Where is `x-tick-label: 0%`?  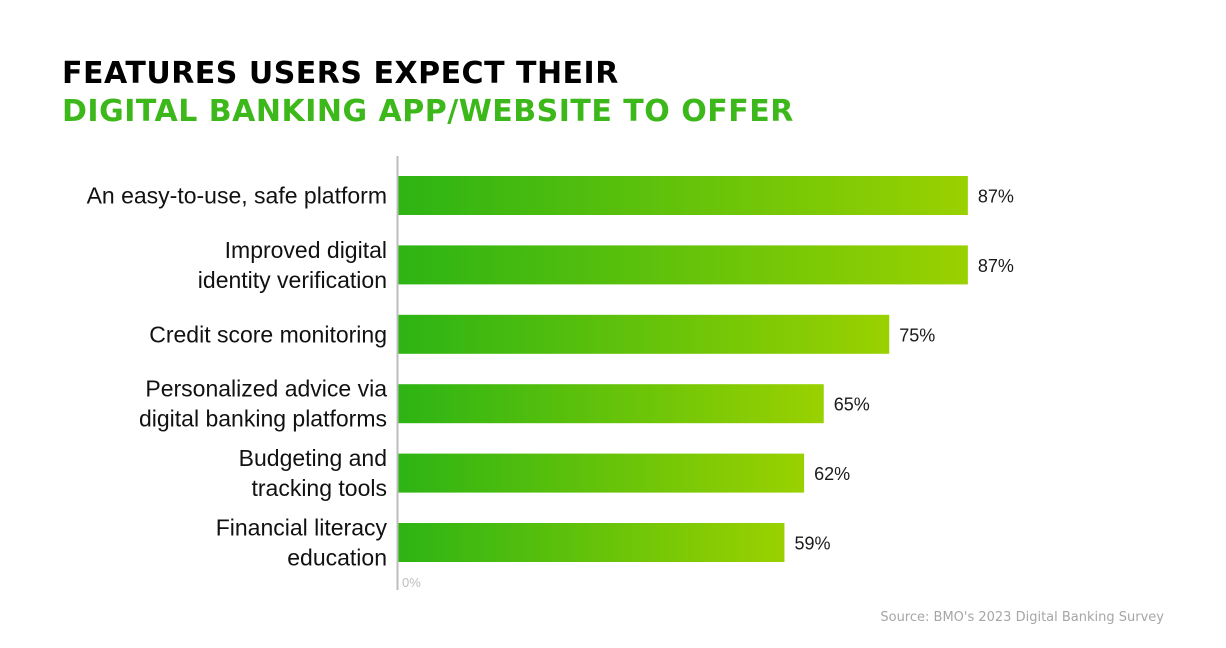 x-tick-label: 0% is located at coordinates (411, 582).